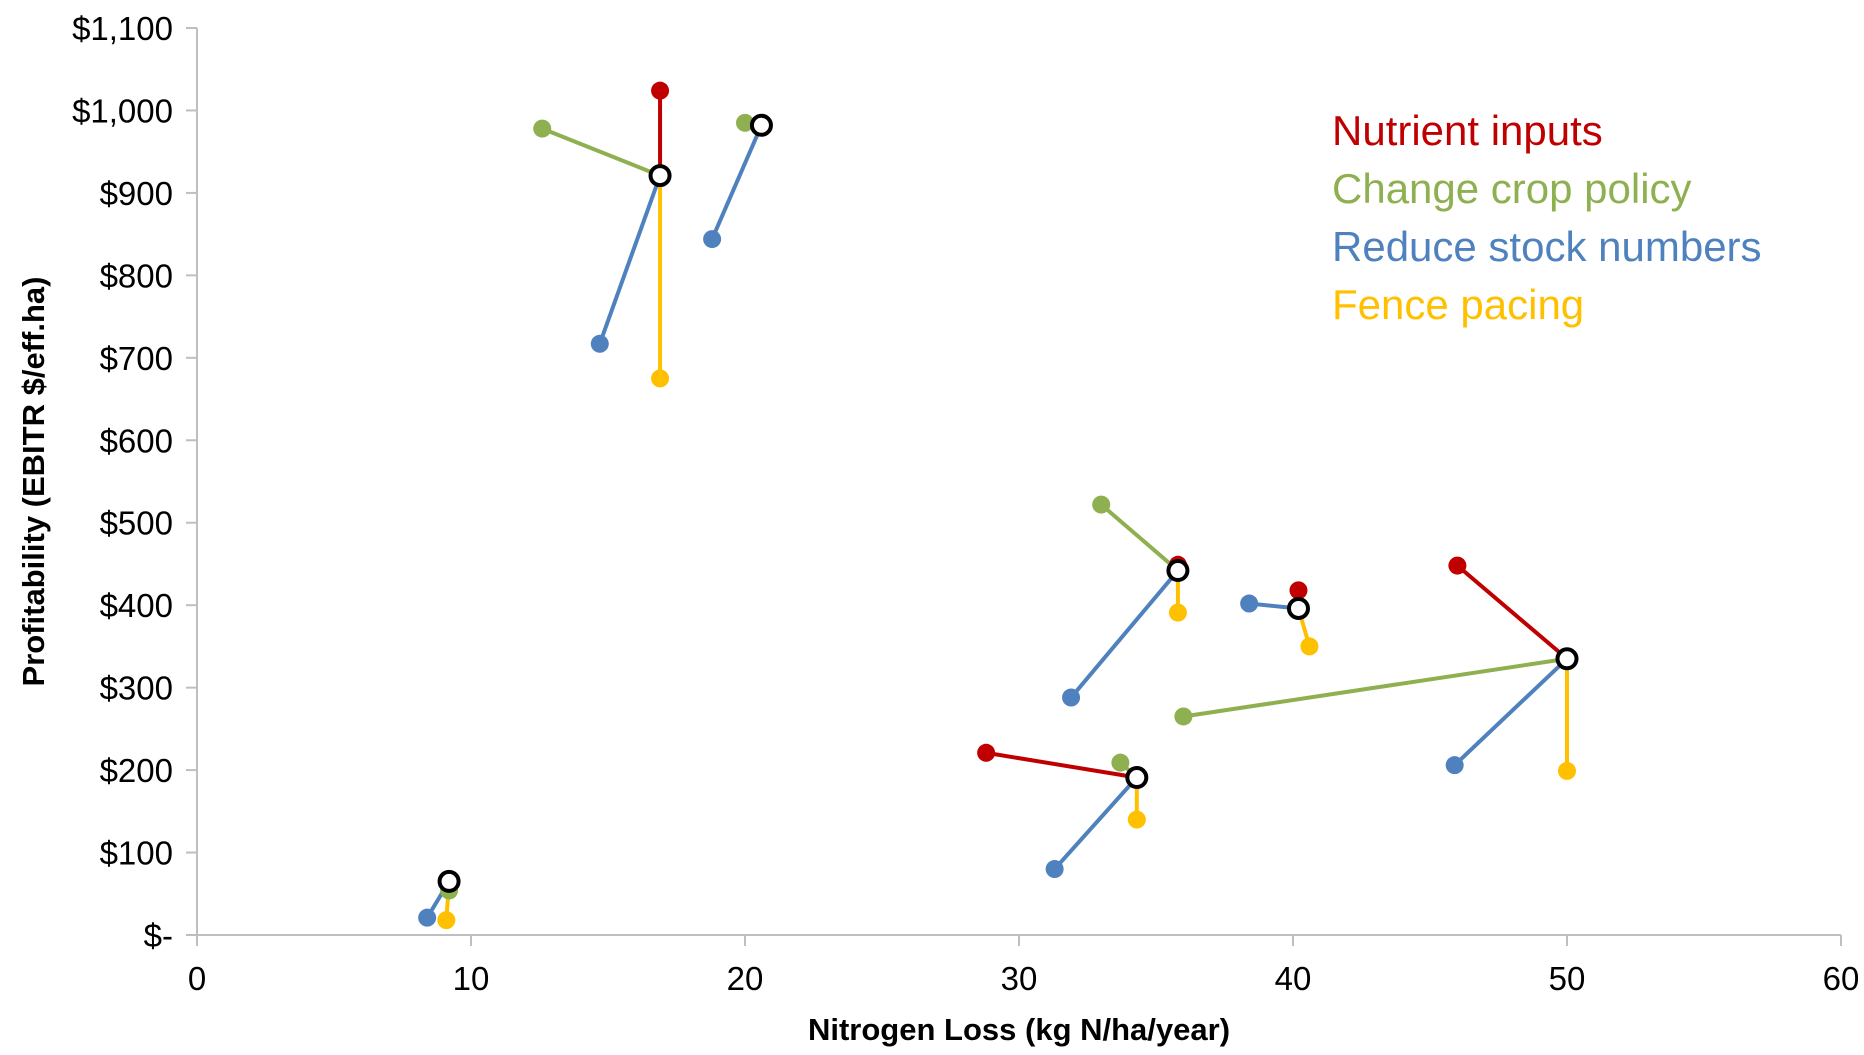 This screenshot has width=1864, height=1055. What do you see at coordinates (1458, 304) in the screenshot?
I see `legend-entry: Fence pacing` at bounding box center [1458, 304].